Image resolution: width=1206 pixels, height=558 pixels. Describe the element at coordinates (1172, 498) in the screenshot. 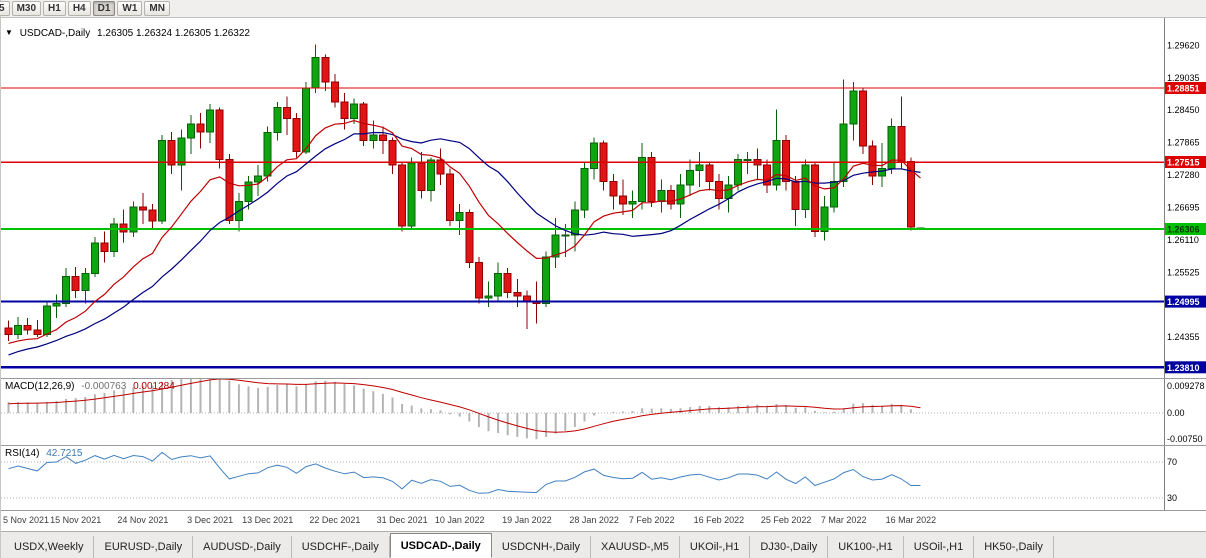

I see `svg-text: 30` at that location.